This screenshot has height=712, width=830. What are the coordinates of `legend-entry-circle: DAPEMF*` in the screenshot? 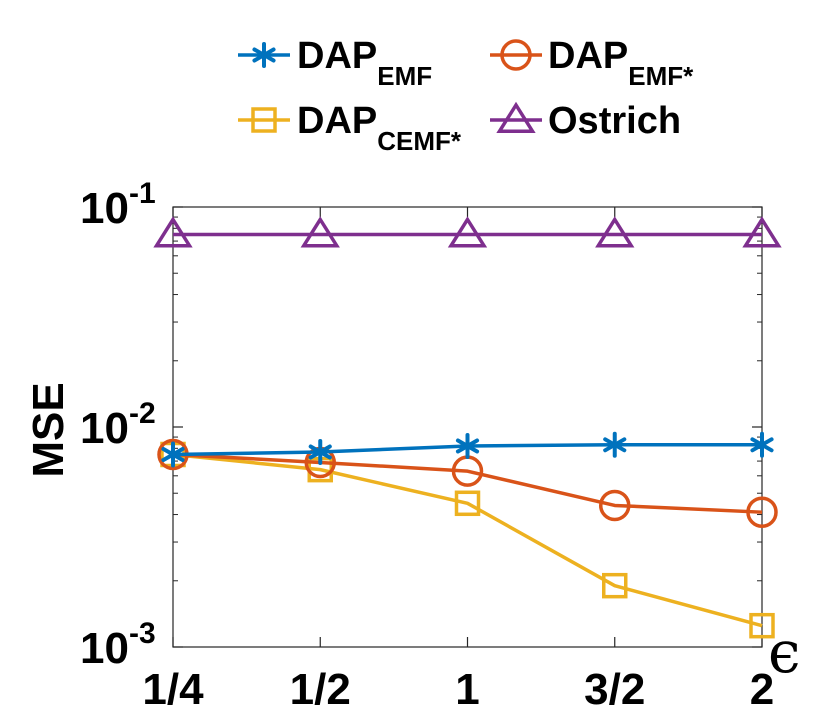 It's located at (592, 63).